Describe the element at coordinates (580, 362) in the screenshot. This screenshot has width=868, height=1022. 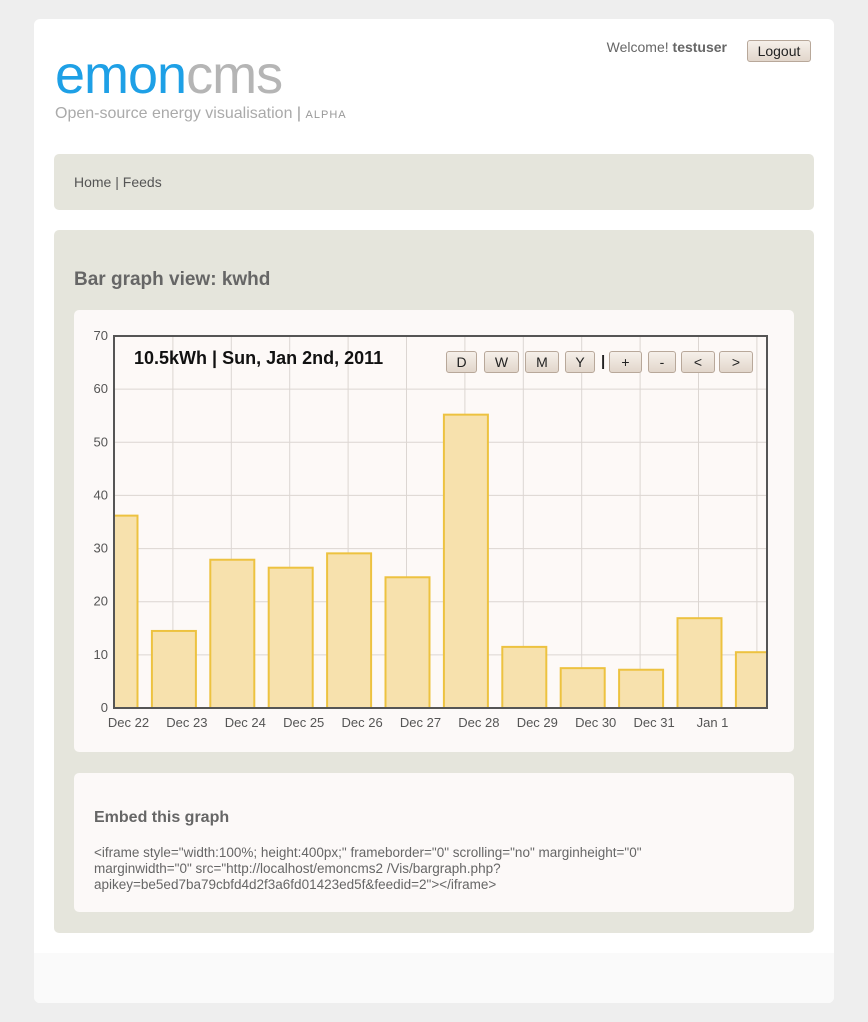
I see `year-view-button: Y` at that location.